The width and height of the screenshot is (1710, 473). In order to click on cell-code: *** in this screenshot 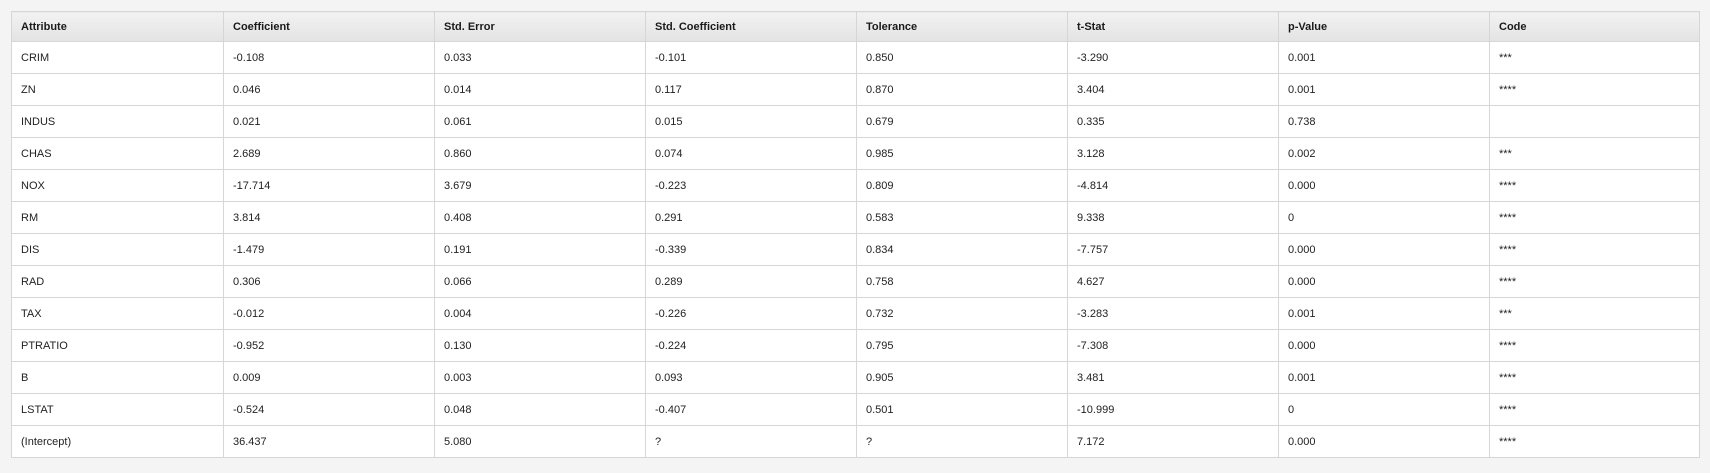, I will do `click(1594, 313)`.